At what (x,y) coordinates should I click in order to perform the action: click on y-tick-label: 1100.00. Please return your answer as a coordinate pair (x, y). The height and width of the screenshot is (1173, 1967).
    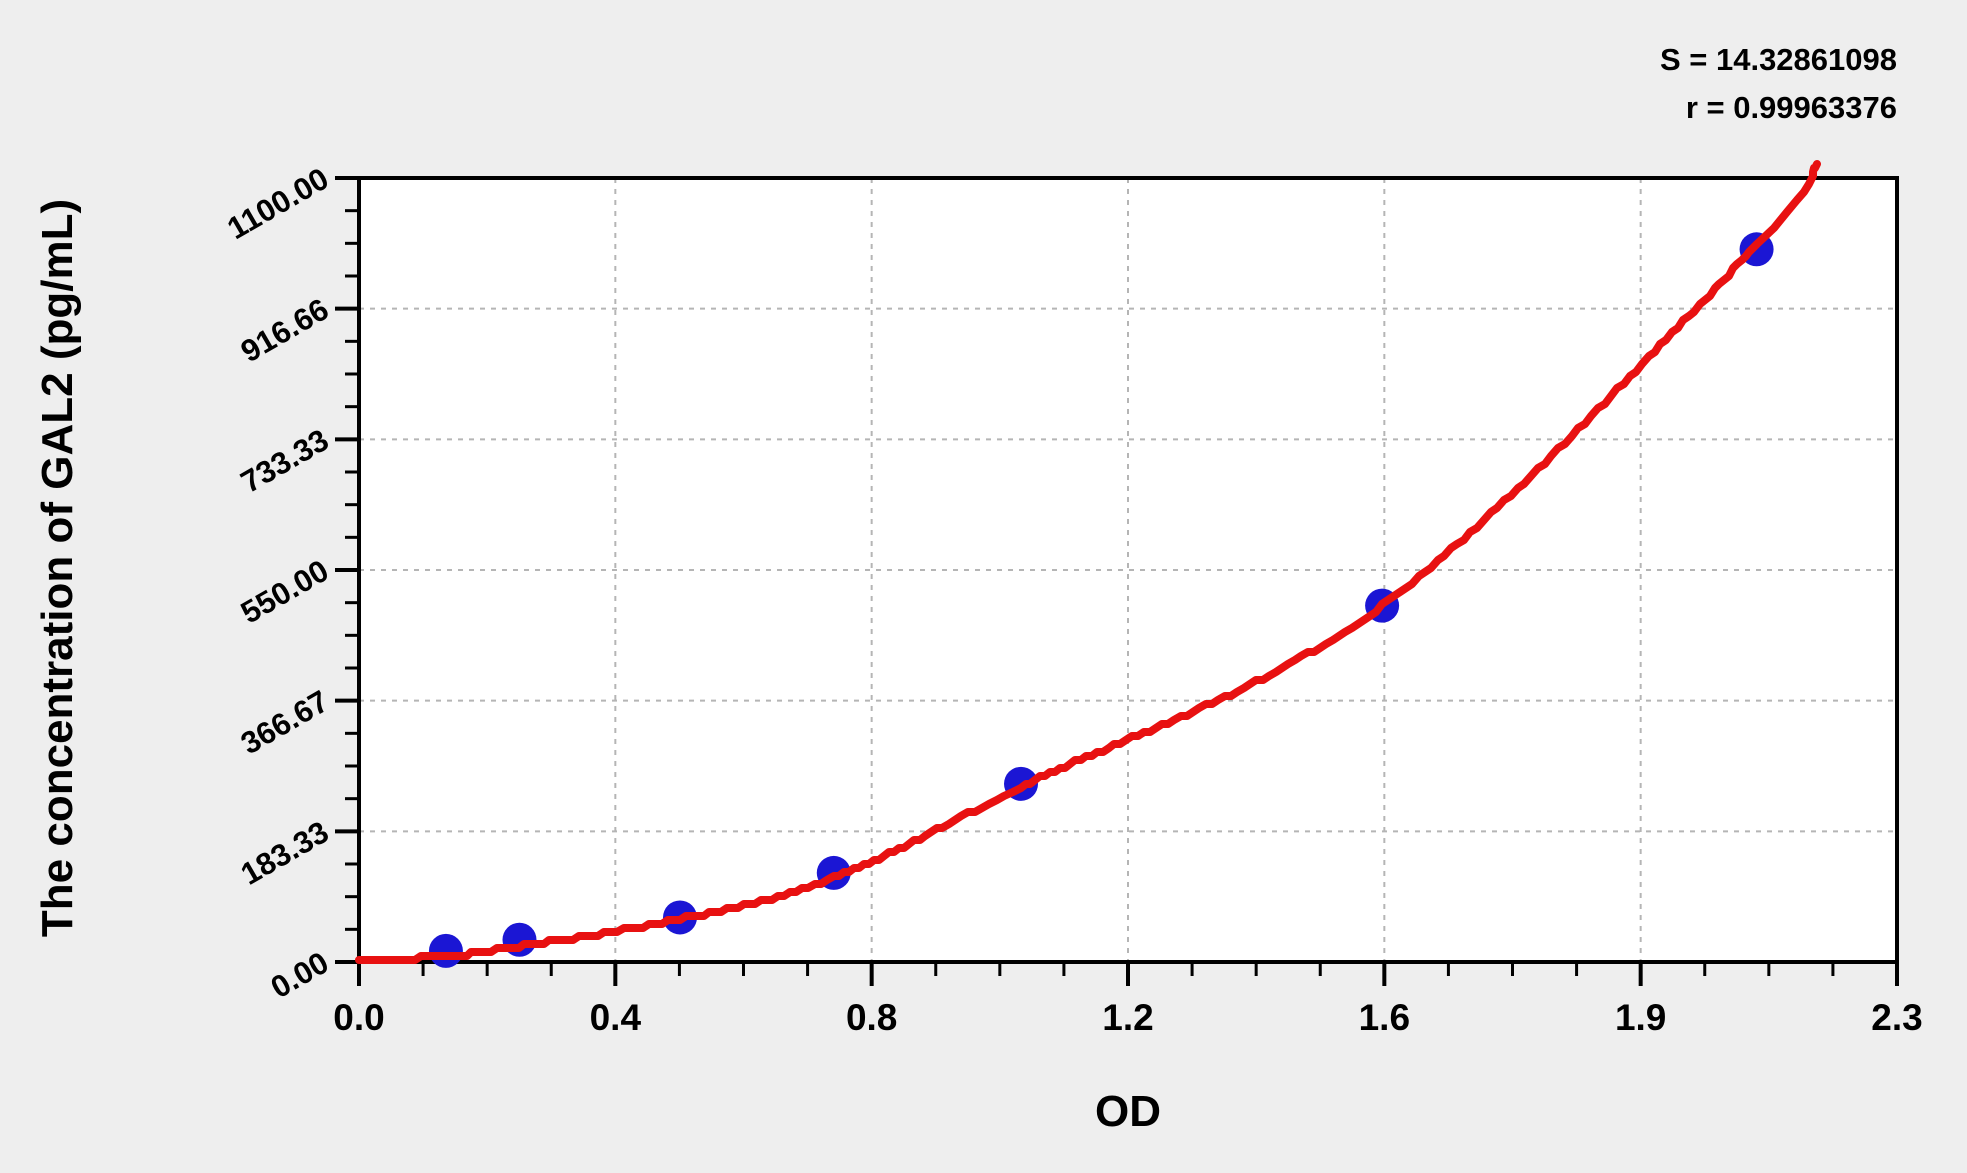
    Looking at the image, I should click on (277, 203).